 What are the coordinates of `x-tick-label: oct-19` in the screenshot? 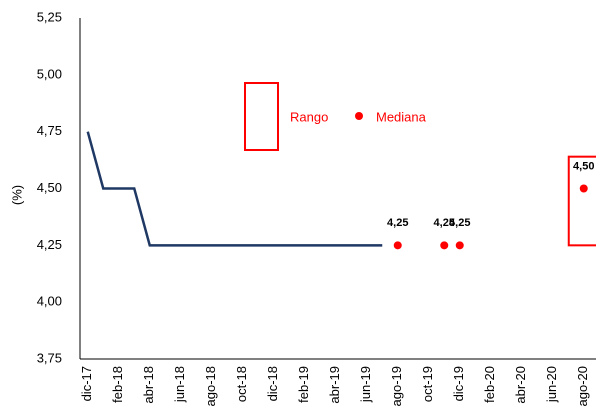 It's located at (427, 384).